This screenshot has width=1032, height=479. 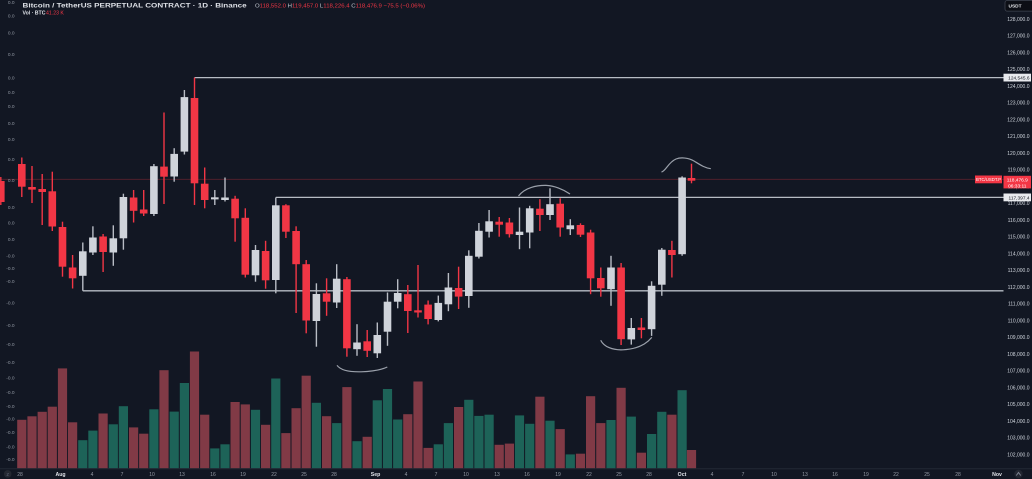 I want to click on svg-text: 06:33:11, so click(x=1017, y=186).